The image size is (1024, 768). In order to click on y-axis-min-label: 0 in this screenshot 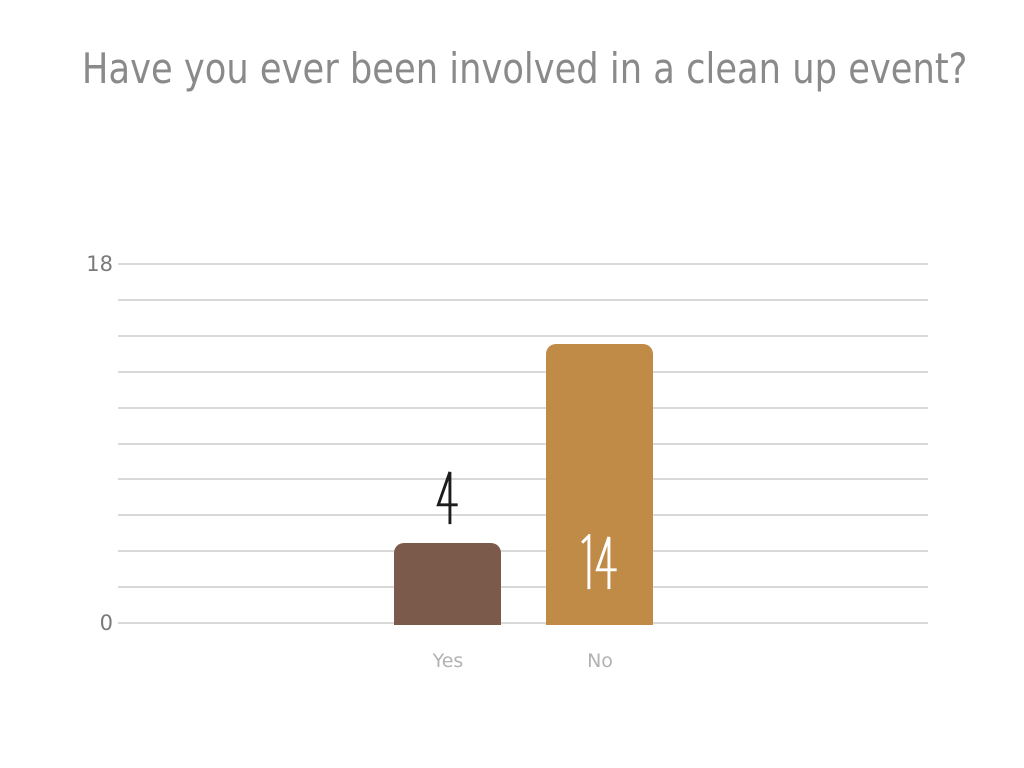, I will do `click(106, 623)`.